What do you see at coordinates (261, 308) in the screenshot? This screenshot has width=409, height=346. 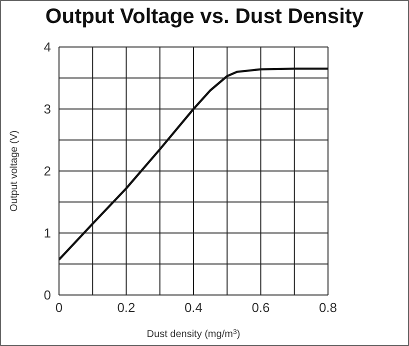 I see `x-tick-label: 0.6` at bounding box center [261, 308].